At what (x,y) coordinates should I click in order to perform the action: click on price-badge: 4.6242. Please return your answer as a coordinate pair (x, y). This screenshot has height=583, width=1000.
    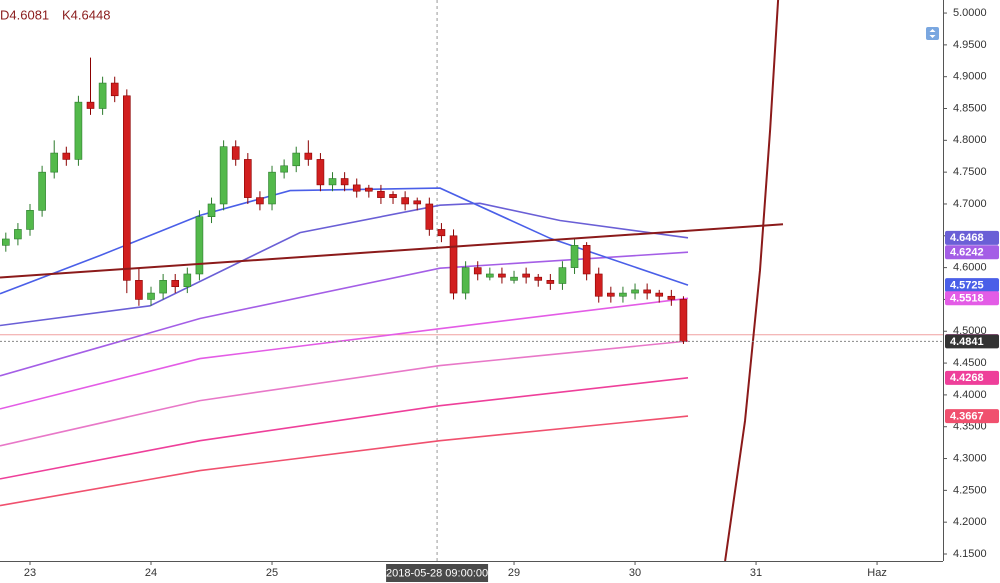
    Looking at the image, I should click on (967, 253).